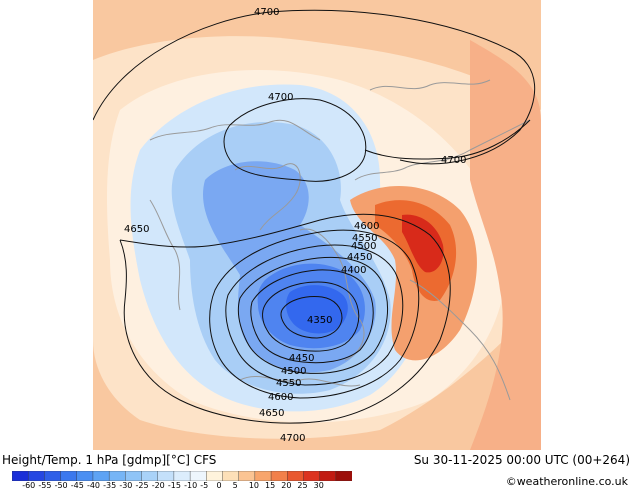  Describe the element at coordinates (109, 460) in the screenshot. I see `map-title: Height/Temp. 1 hPa [gdmp][°C] CFS` at that location.